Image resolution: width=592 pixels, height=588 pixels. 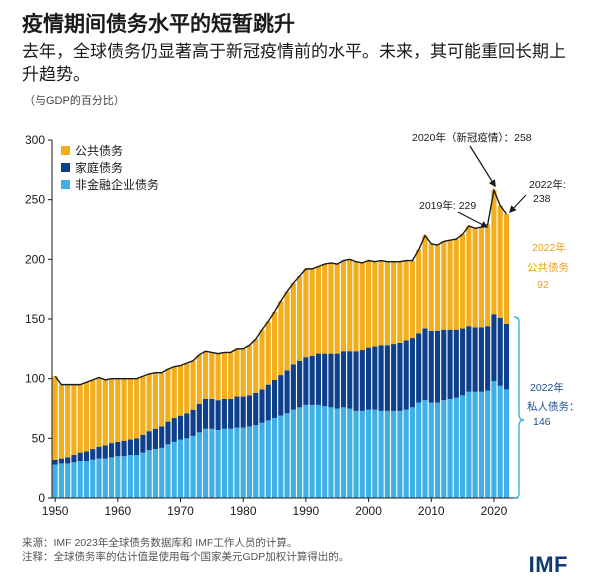 I want to click on bar-public-2013, so click(x=450, y=285).